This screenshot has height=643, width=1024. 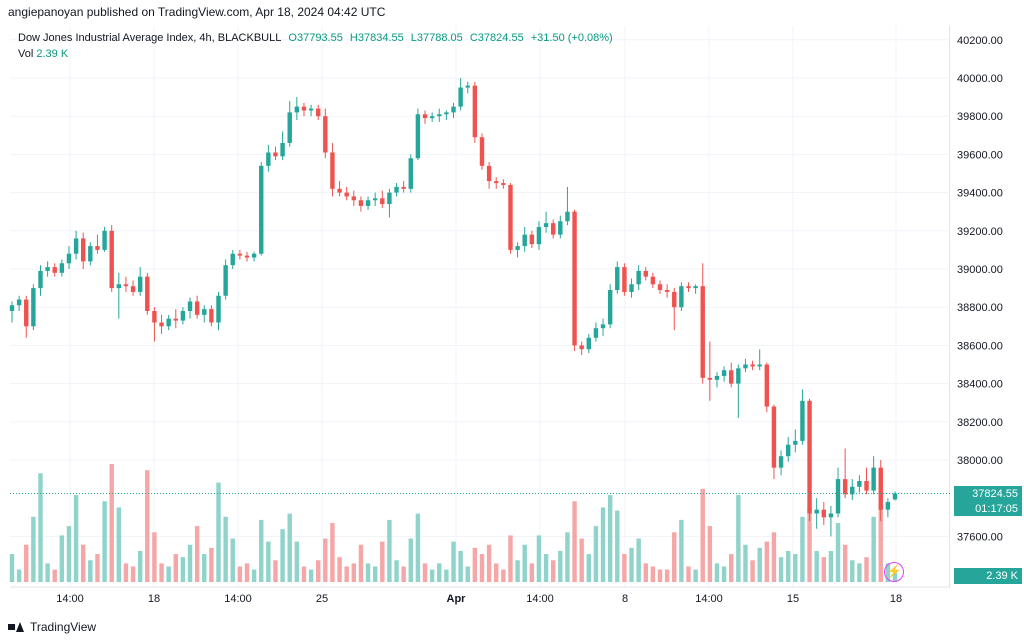 What do you see at coordinates (980, 537) in the screenshot?
I see `y-tick-label: 37600.00` at bounding box center [980, 537].